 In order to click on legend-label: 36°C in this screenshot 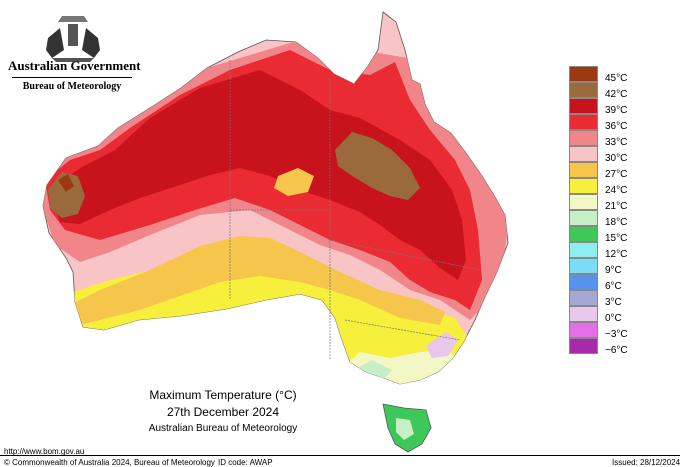, I will do `click(616, 126)`.